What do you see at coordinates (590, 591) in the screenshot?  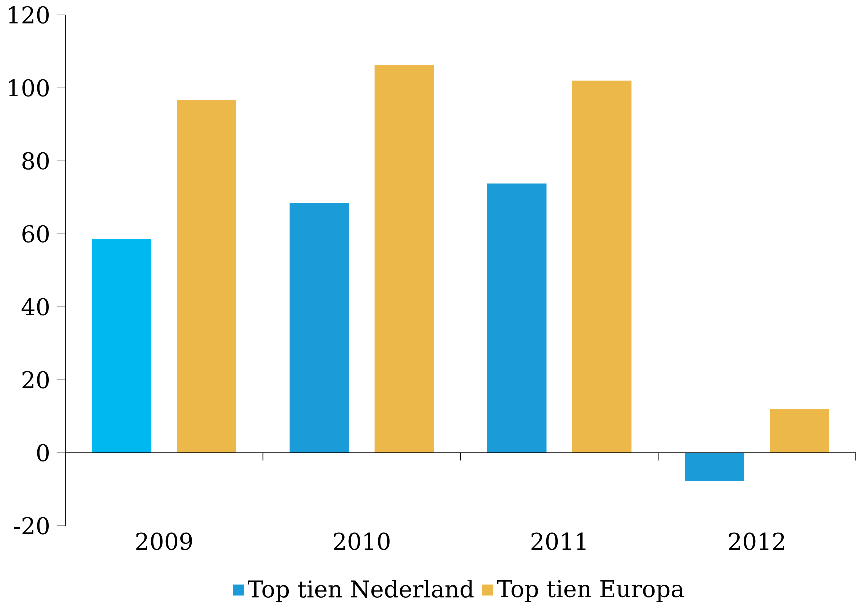 I see `legend-label: Top tien Europa` at bounding box center [590, 591].